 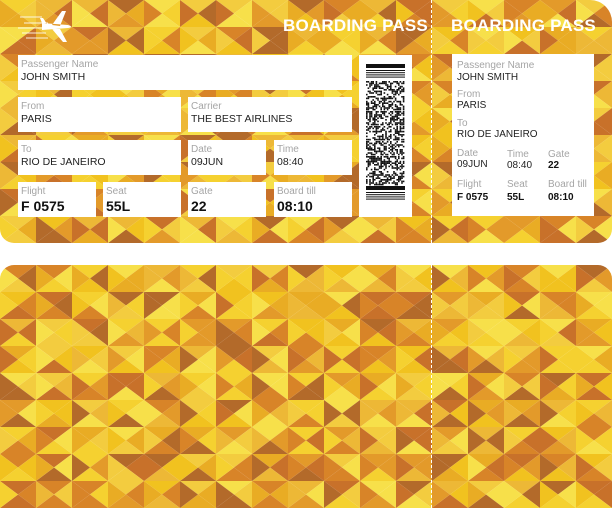 I want to click on time-field: Time 08:40, so click(x=313, y=157).